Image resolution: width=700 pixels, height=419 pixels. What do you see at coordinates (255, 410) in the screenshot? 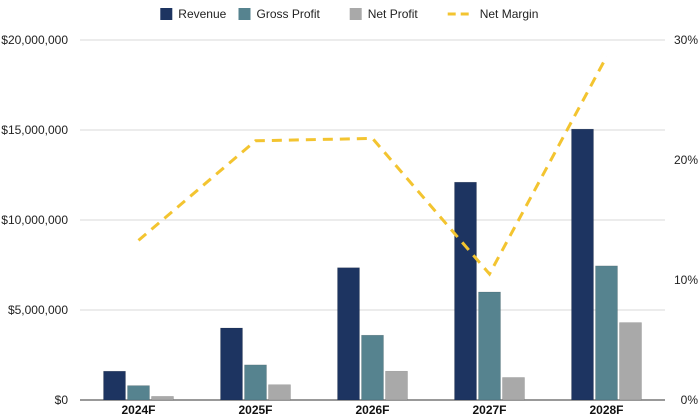
I see `category-label: 2025F` at bounding box center [255, 410].